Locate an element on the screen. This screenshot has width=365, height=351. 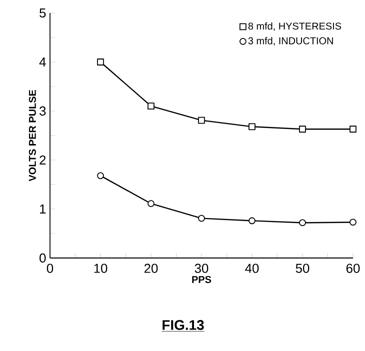
y-tick-label: 4 is located at coordinates (42, 62).